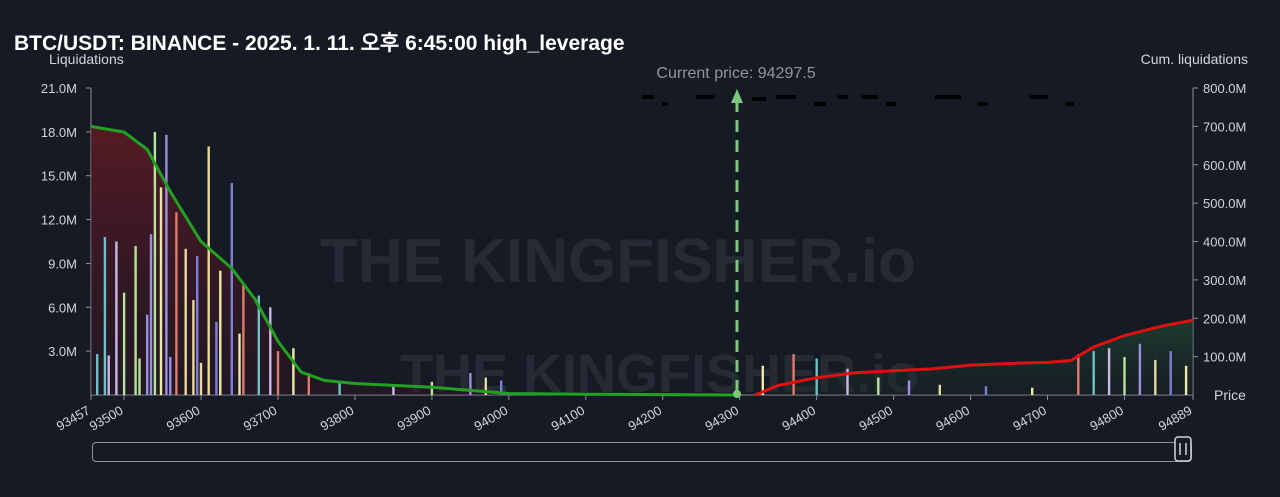 This screenshot has width=1280, height=497. Describe the element at coordinates (1230, 395) in the screenshot. I see `x-axis-label: Price` at that location.